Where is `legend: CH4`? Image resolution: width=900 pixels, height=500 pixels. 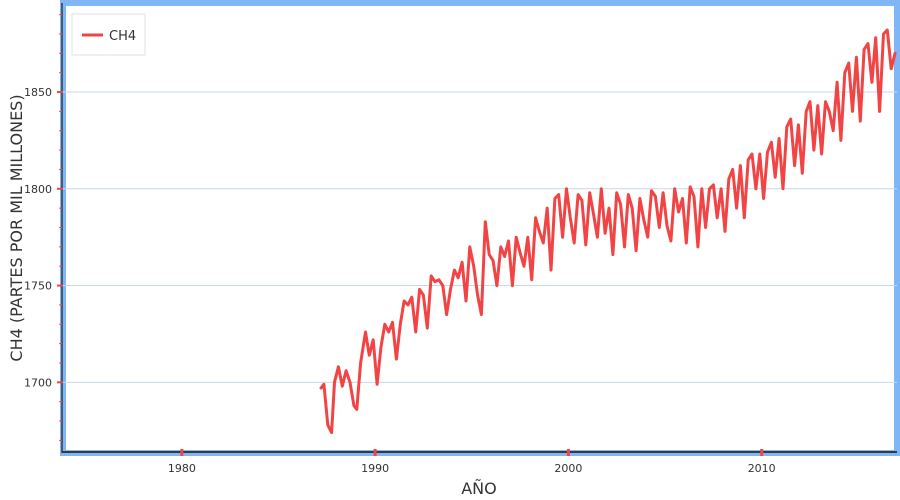 legend: CH4 is located at coordinates (108, 34).